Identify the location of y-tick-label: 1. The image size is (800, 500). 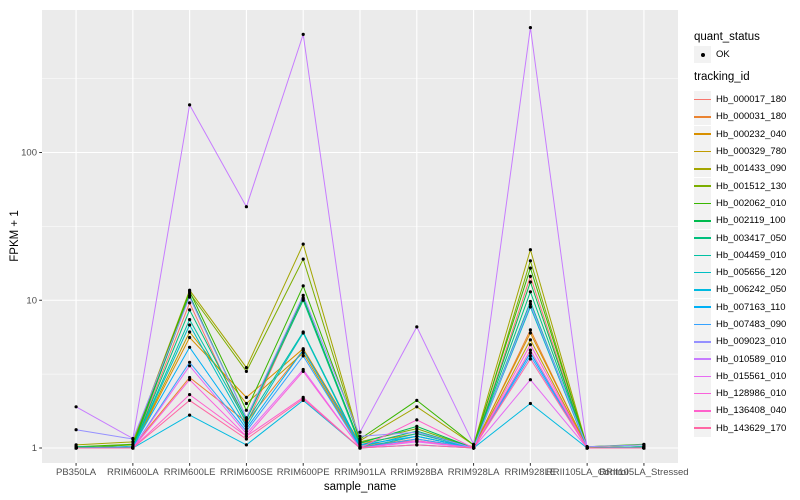
(34, 448).